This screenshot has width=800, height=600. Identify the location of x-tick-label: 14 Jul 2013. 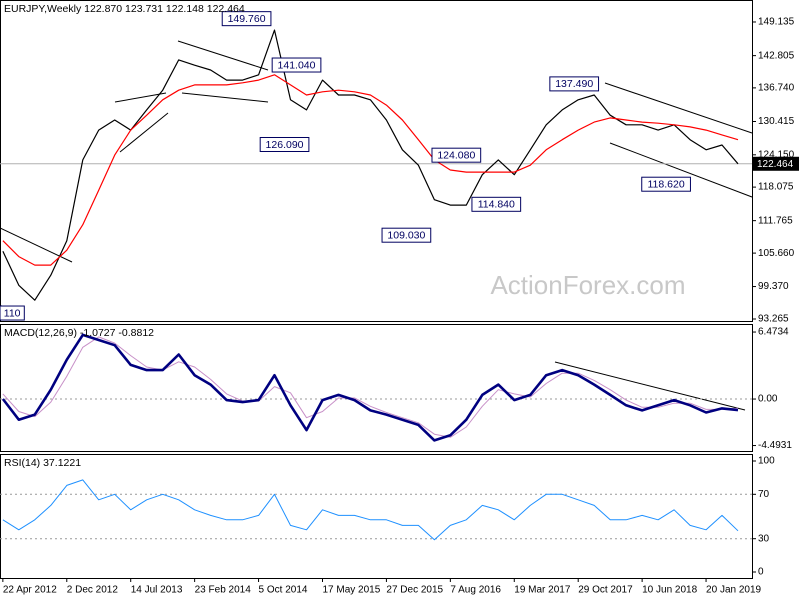
(157, 590).